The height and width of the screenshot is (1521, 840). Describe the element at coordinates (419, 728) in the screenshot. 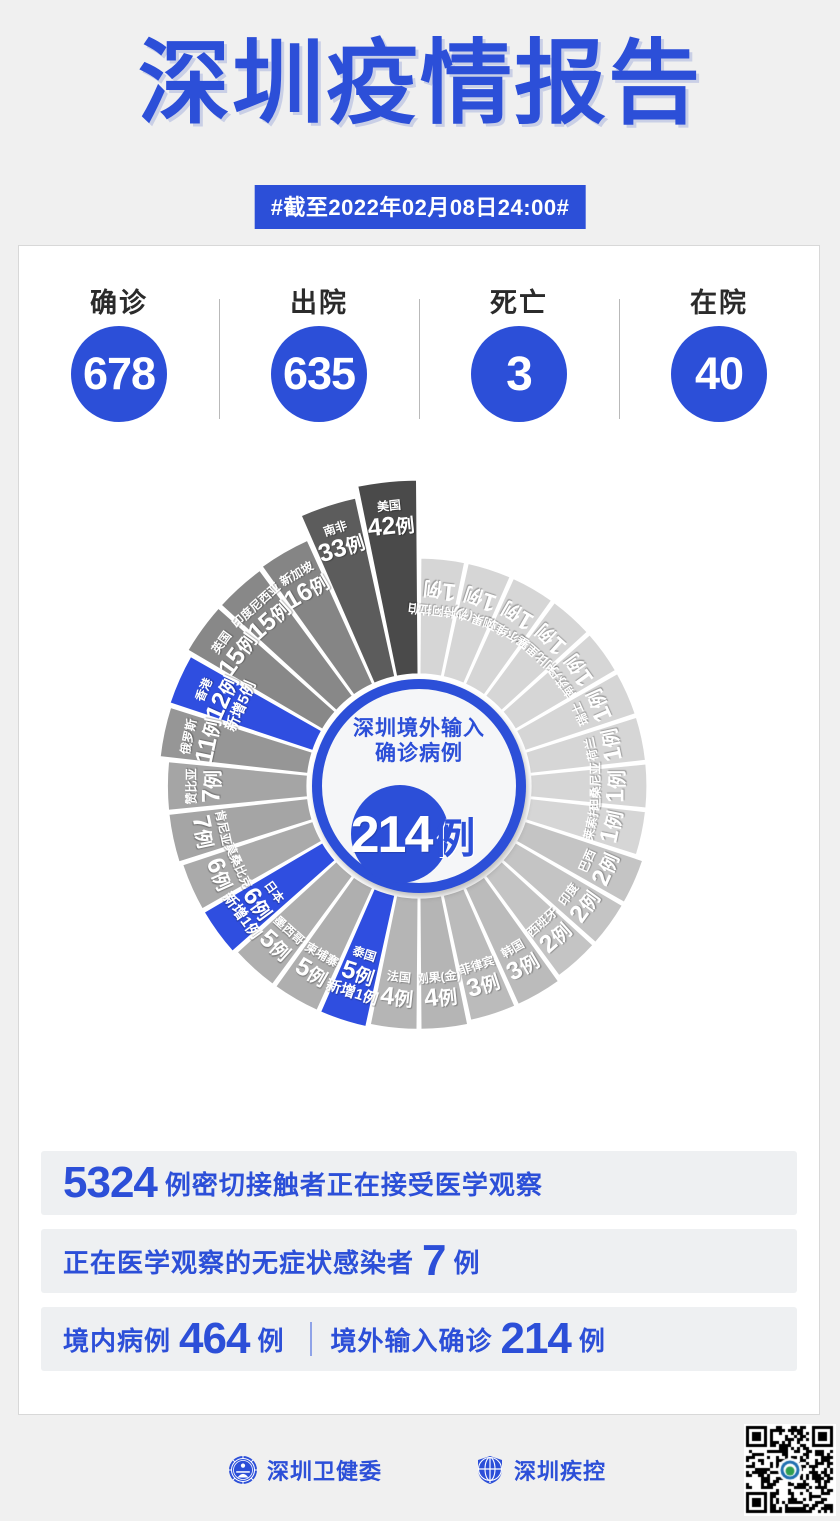

I see `hub-title-line1: 深圳境外输入` at that location.